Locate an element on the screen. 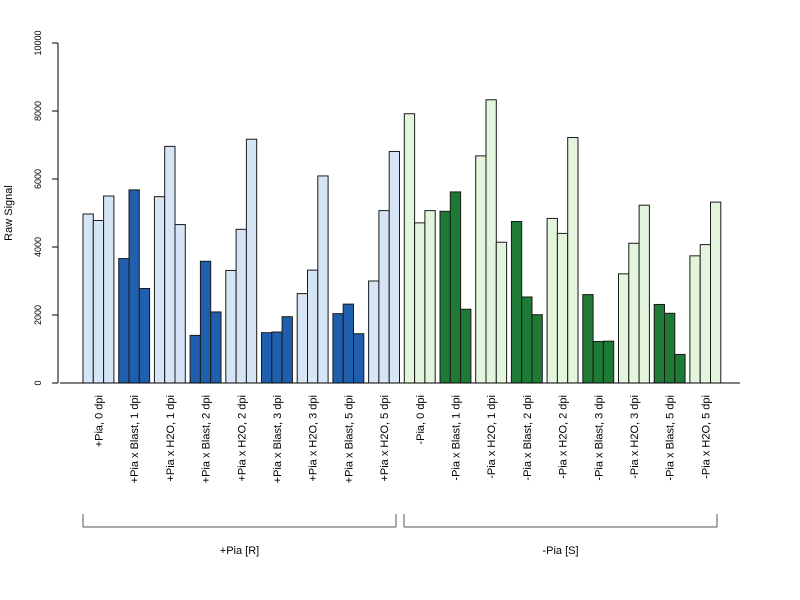 This screenshot has width=800, height=600. y-axis: 0 2000 4000 6000 8000 10000 is located at coordinates (46, 208).